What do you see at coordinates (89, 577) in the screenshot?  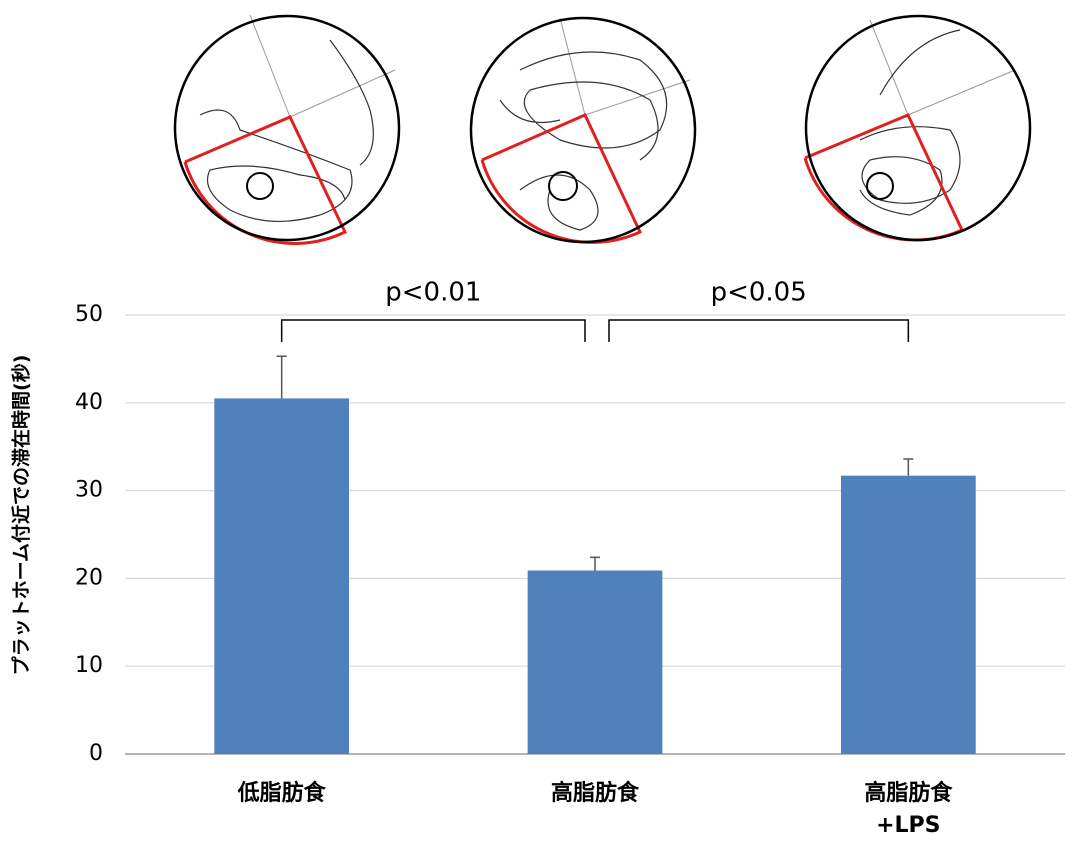 I see `y-tick-label: 20` at bounding box center [89, 577].